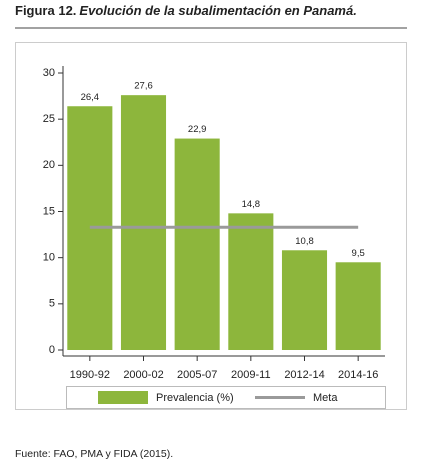  I want to click on x-tick-label: 2000-02, so click(143, 375).